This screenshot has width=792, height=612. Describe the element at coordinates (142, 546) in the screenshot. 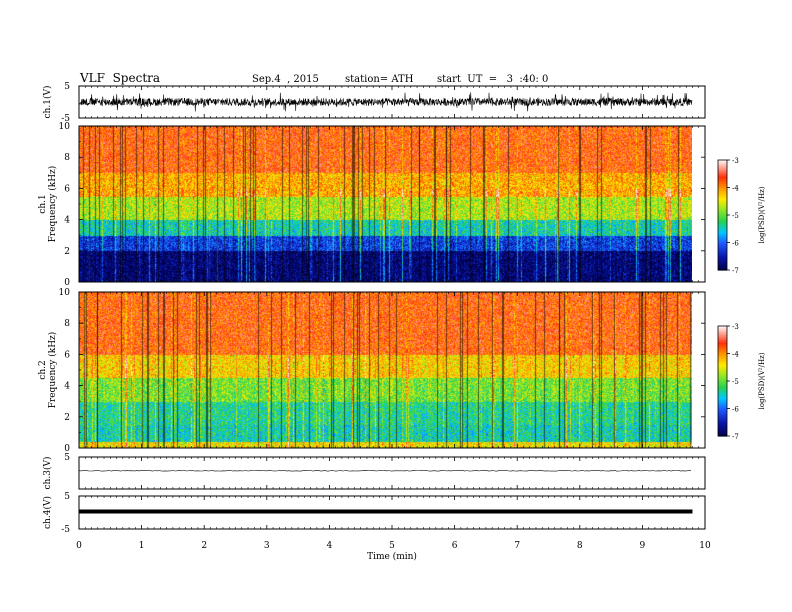

I see `x-tick-label: 1` at that location.